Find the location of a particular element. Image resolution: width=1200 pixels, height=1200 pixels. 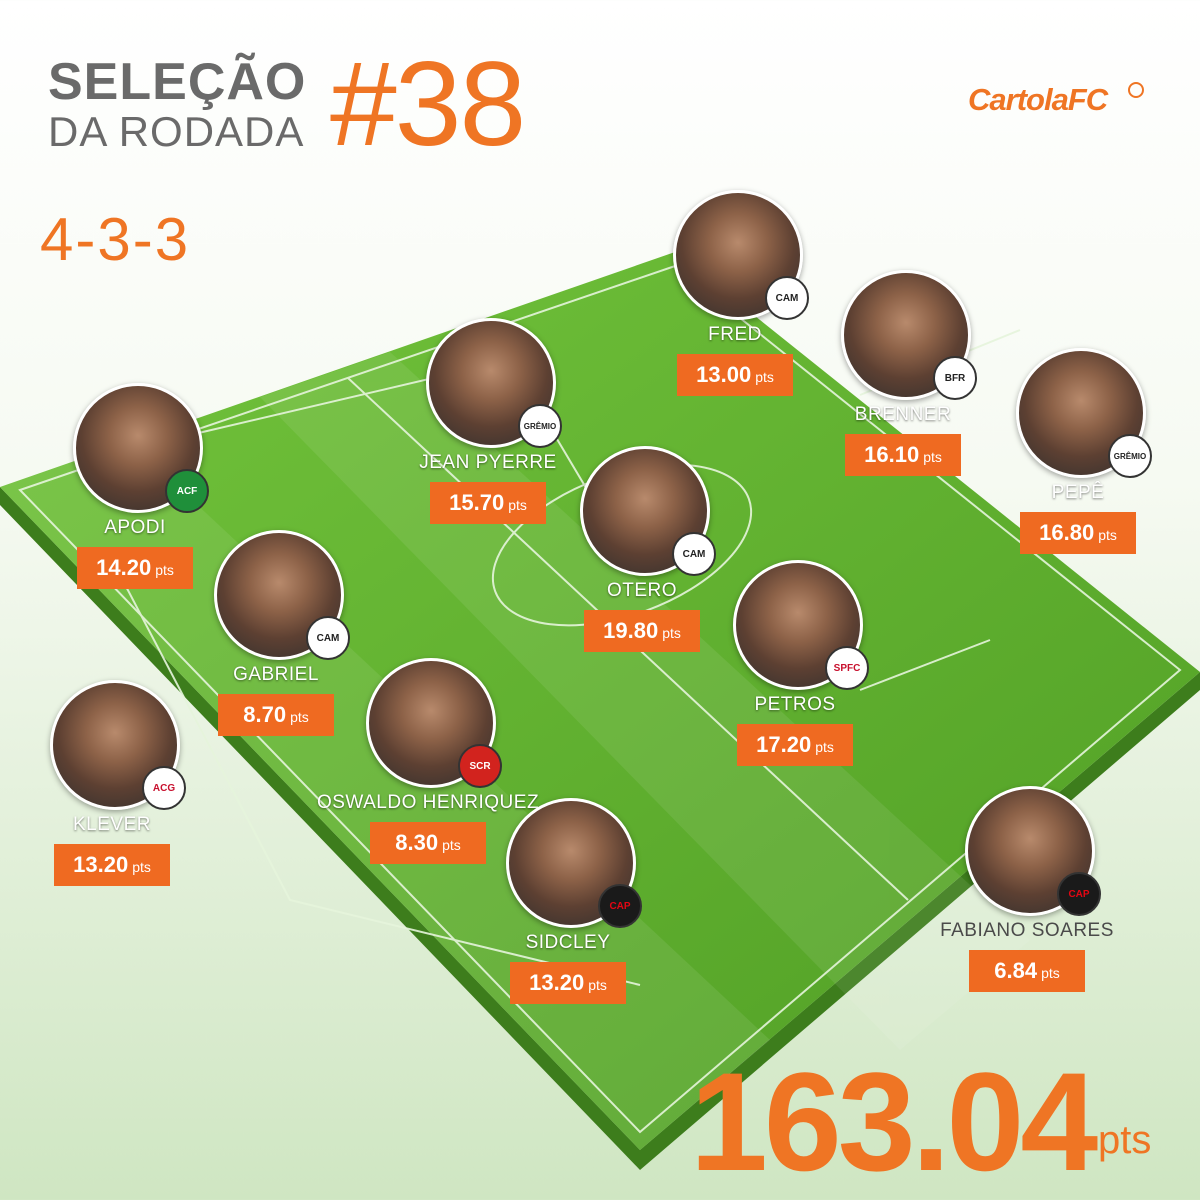

player-score: 14.20 pts is located at coordinates (135, 568).